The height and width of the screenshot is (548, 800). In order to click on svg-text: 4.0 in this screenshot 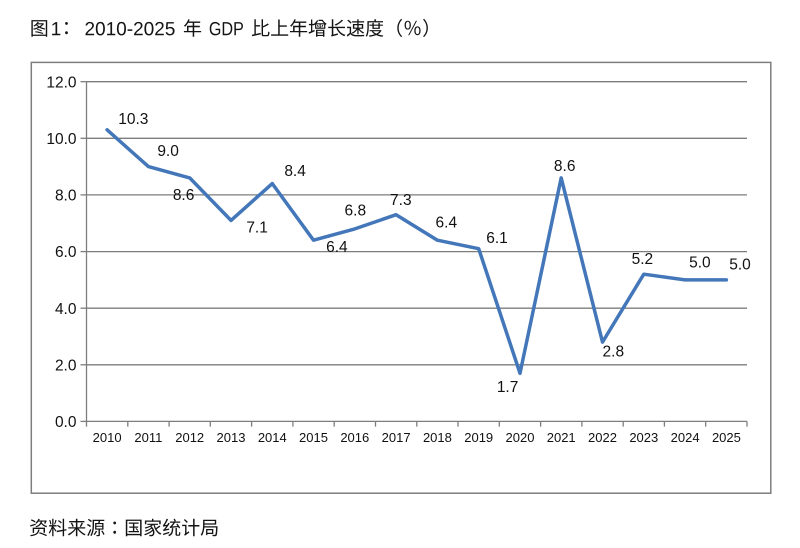, I will do `click(66, 309)`.